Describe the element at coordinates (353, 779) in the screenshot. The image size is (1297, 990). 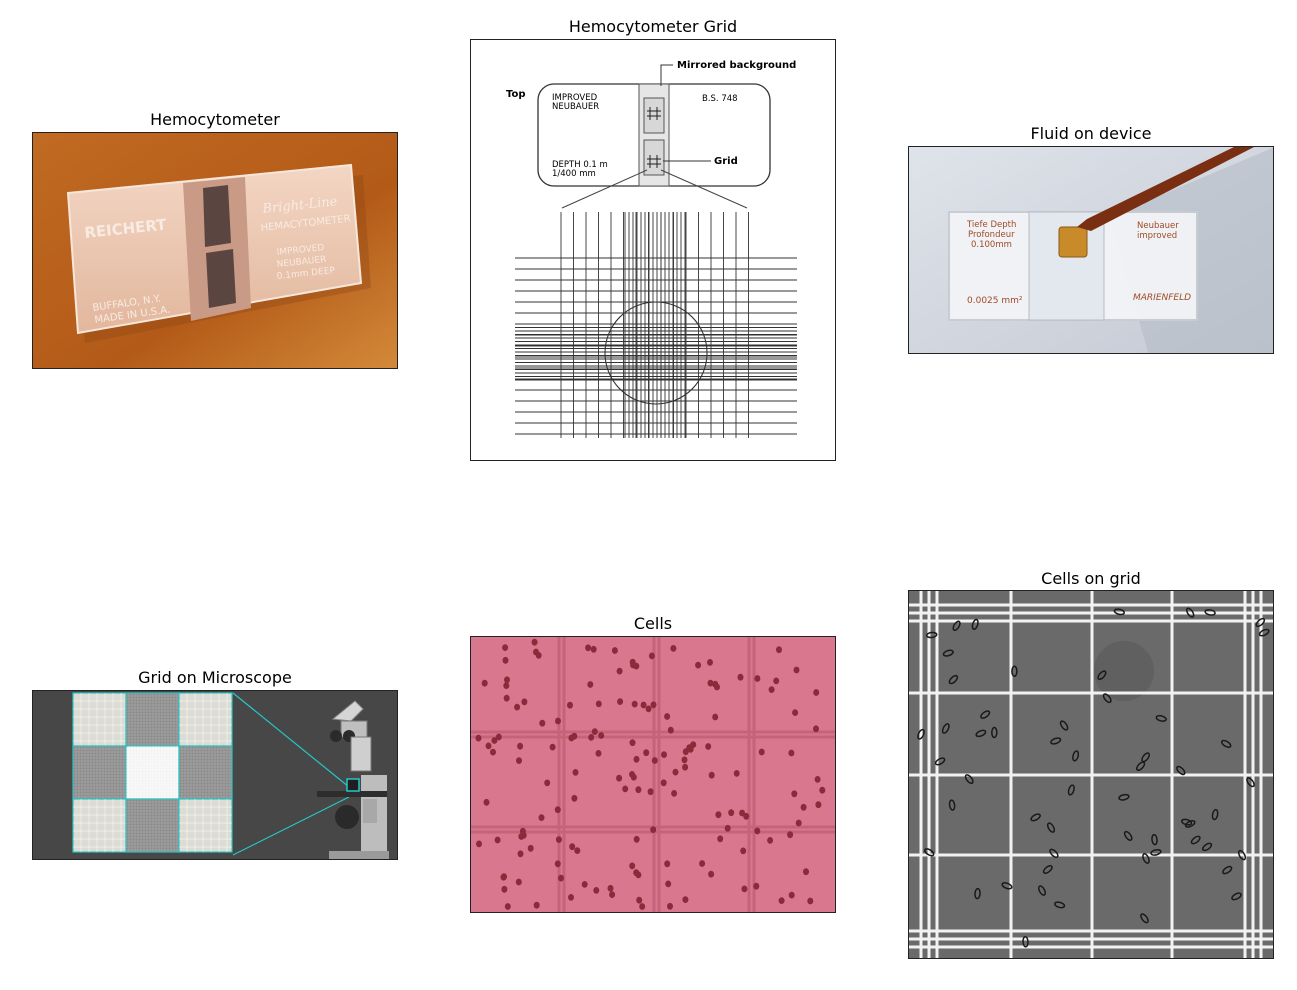
I see `microscope-icon` at that location.